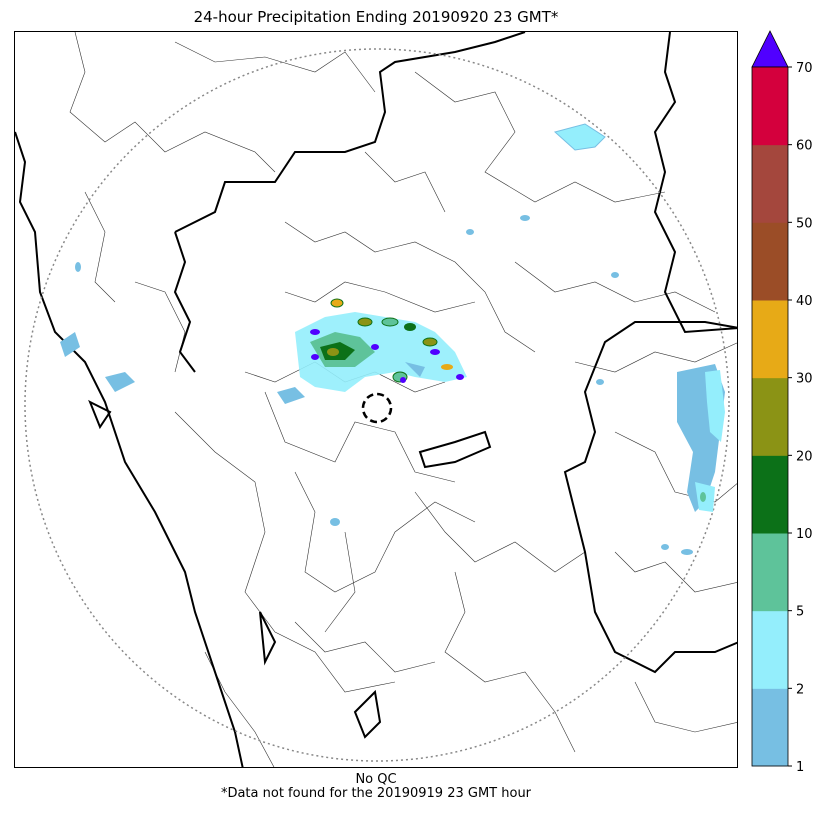  I want to click on radar-site-marker, so click(377, 408).